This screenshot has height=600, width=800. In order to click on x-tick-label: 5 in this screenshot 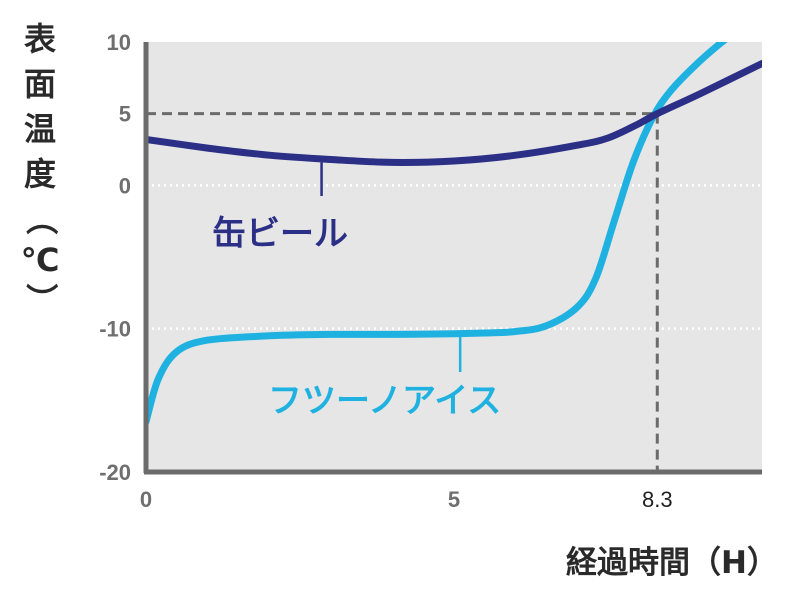, I will do `click(454, 499)`.